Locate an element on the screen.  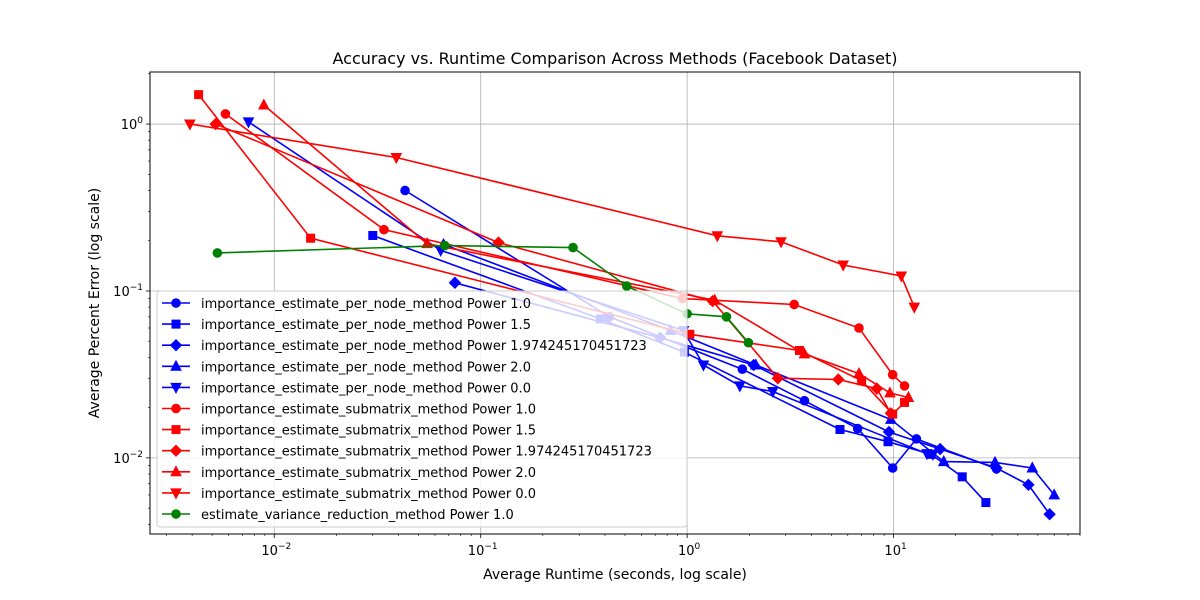
x-axis-label: Average Runtime (seconds, log scale) is located at coordinates (615, 575).